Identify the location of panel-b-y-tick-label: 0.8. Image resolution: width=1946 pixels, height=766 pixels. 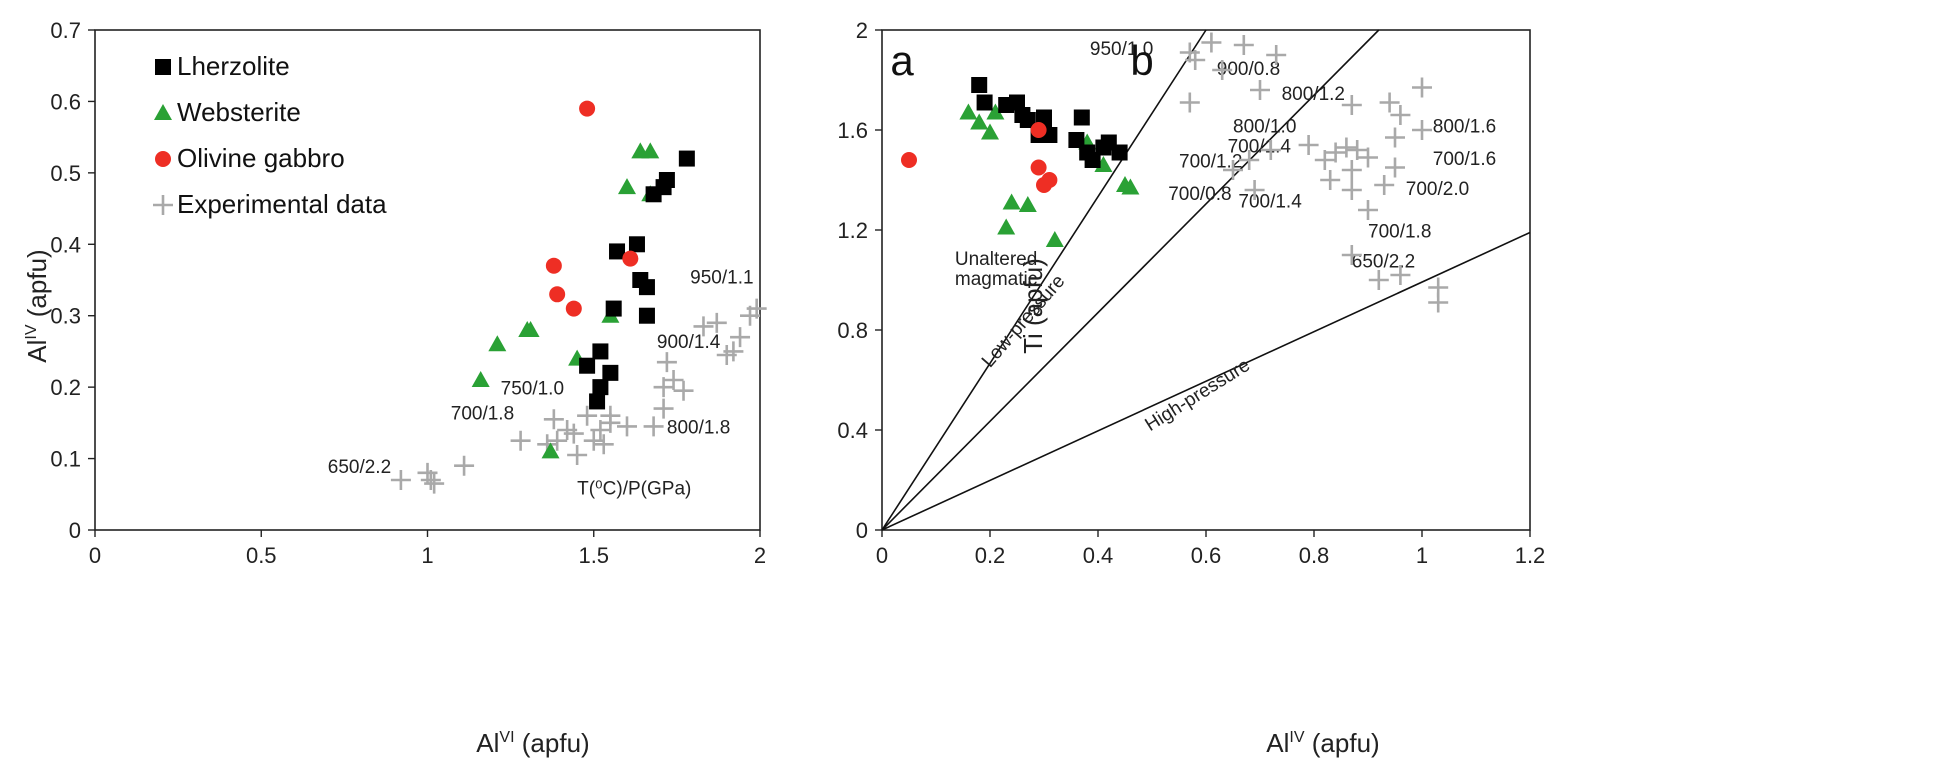
(852, 330).